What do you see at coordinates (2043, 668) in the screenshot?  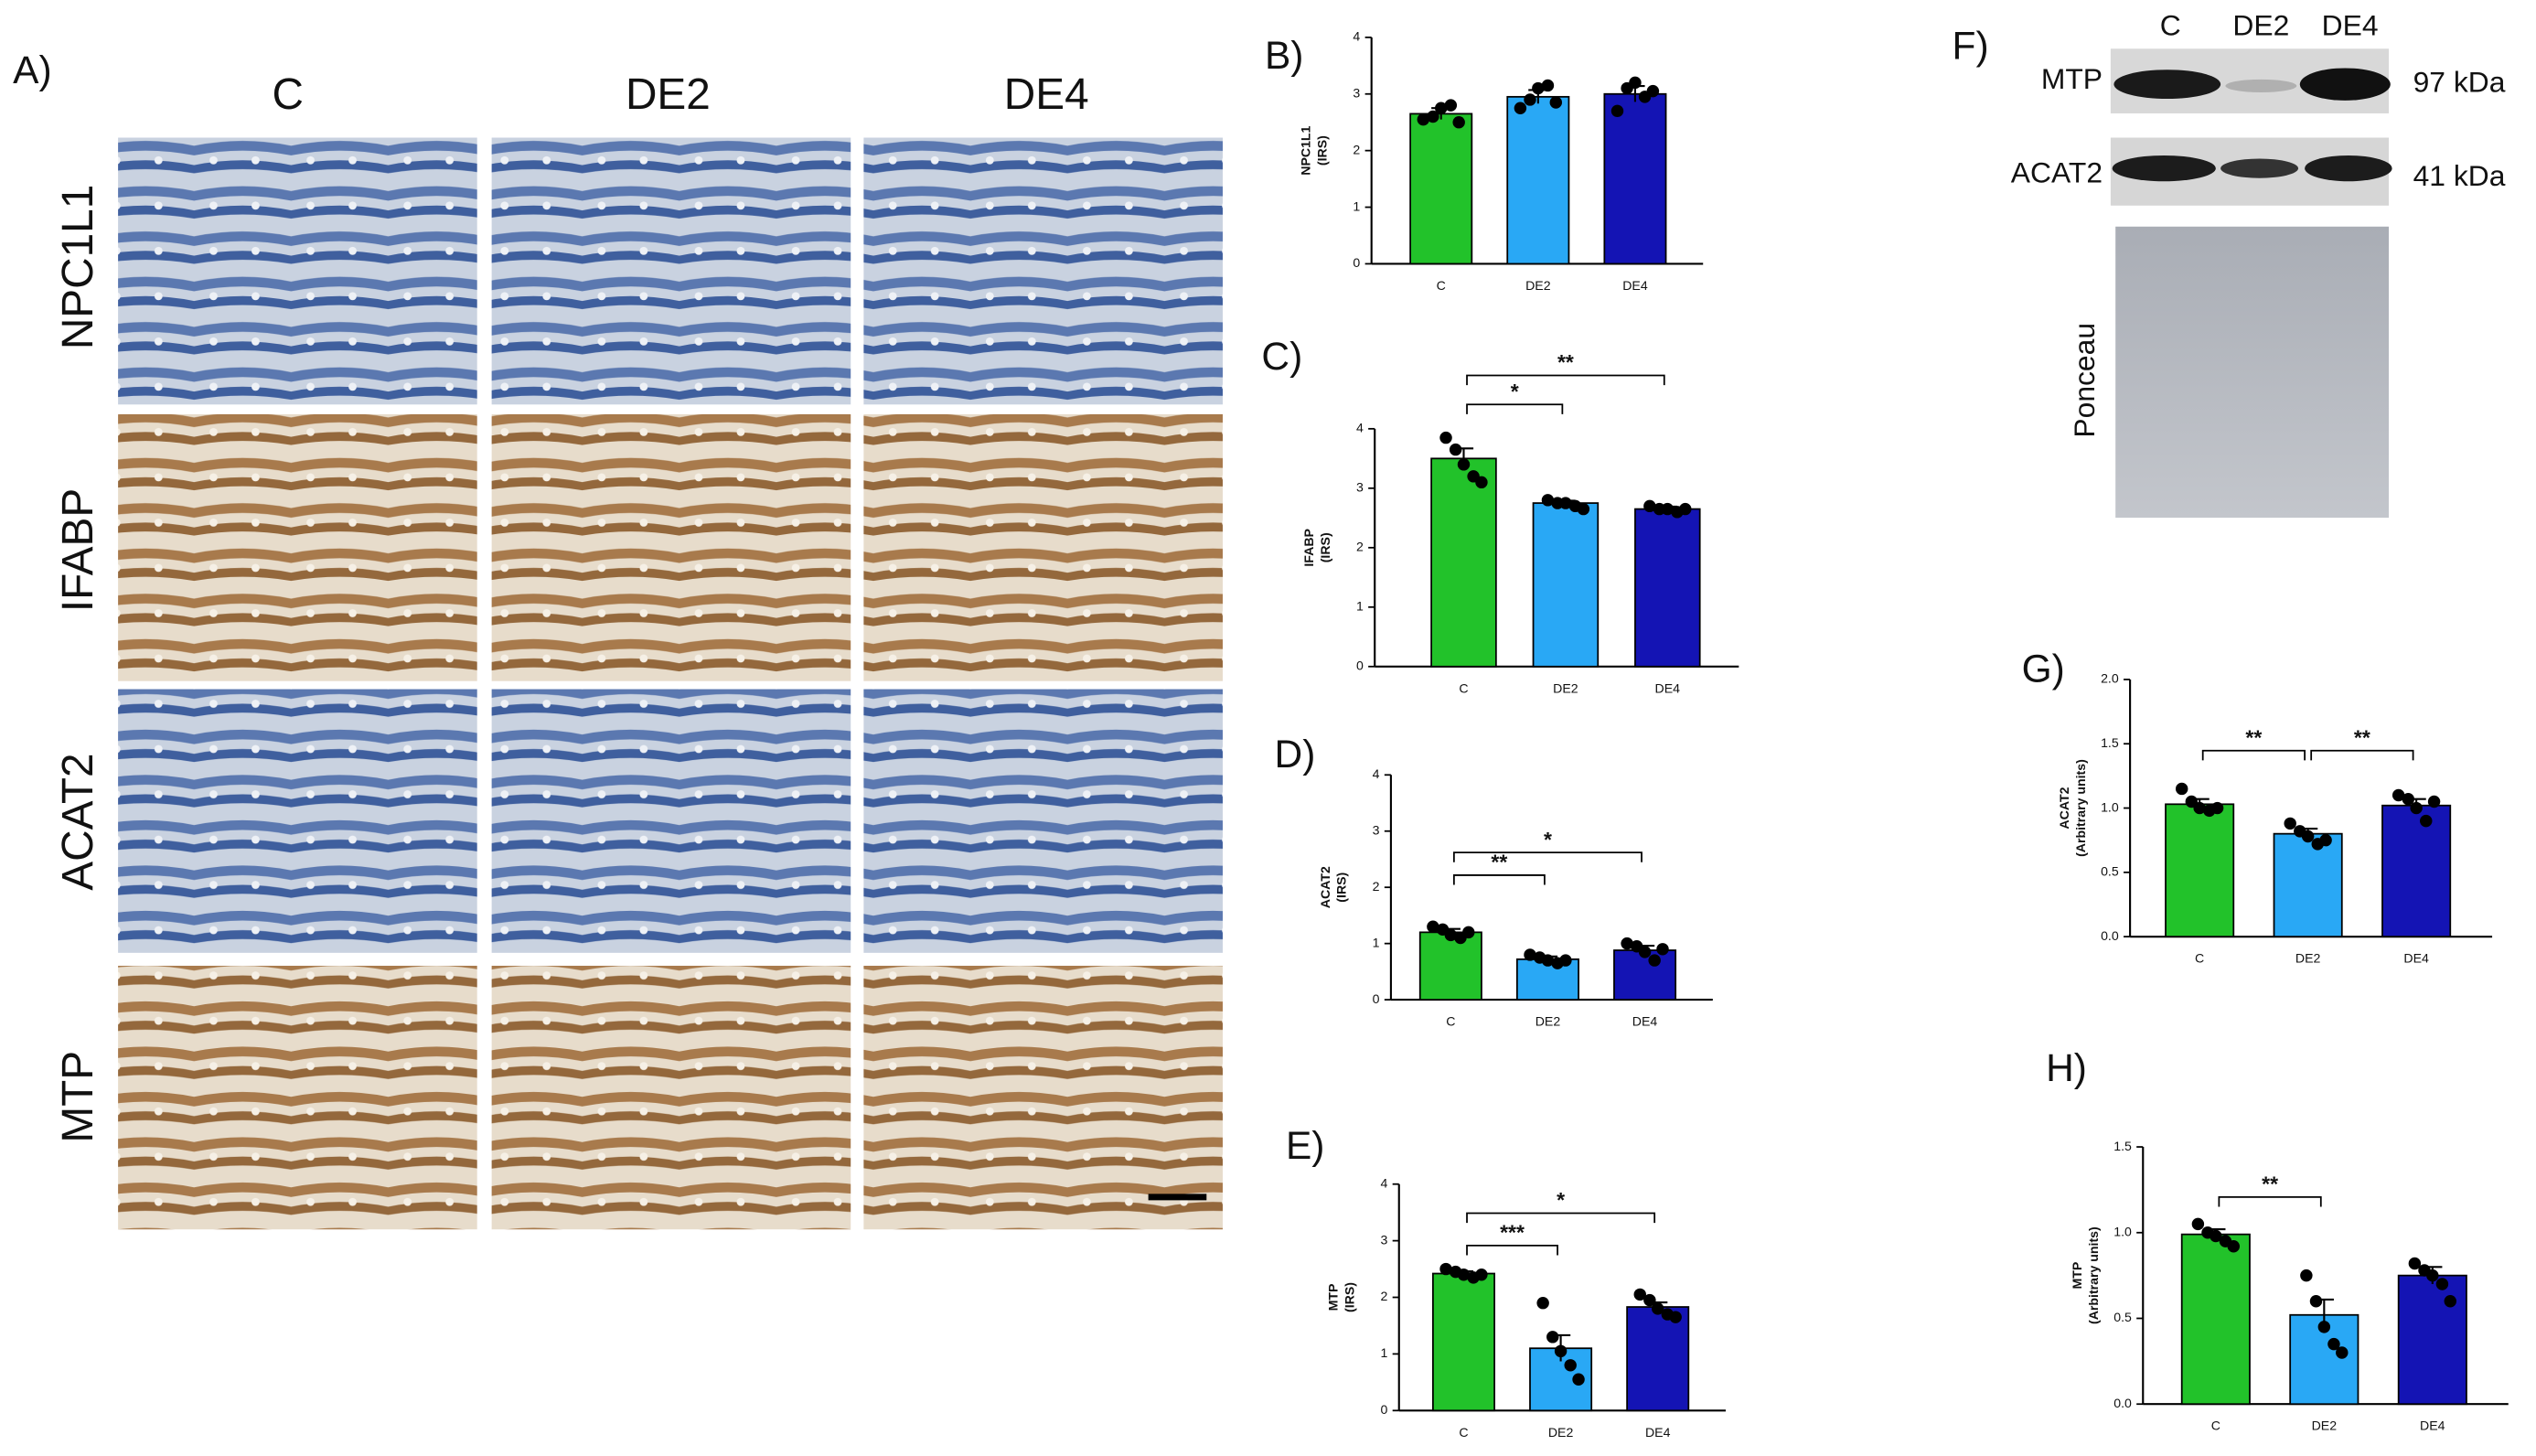 I see `panel-label: G)` at bounding box center [2043, 668].